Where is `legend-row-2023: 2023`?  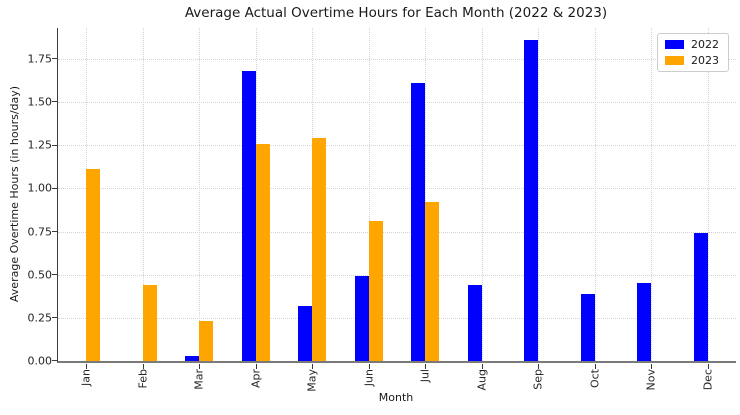 legend-row-2023: 2023 is located at coordinates (692, 60).